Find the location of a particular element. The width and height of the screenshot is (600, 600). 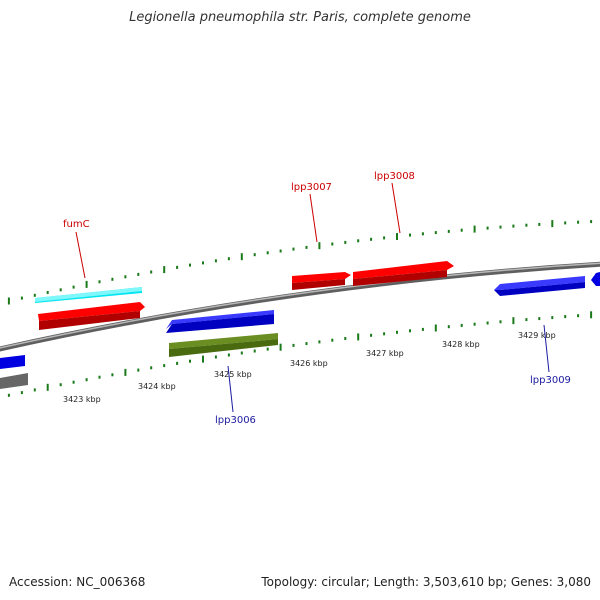

feature-lpp3008-shade is located at coordinates (400, 278).